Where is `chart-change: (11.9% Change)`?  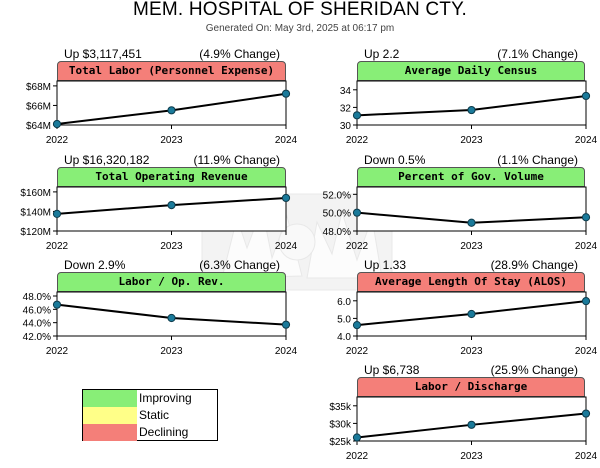 chart-change: (11.9% Change) is located at coordinates (237, 160).